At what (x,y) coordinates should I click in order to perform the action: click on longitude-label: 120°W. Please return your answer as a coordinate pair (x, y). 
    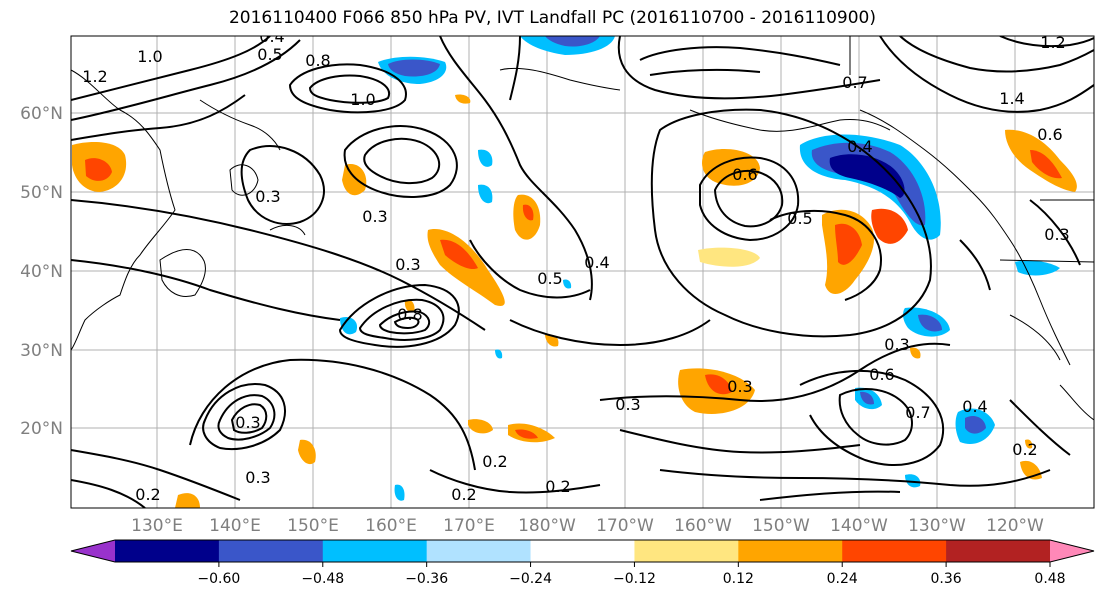
    Looking at the image, I should click on (1015, 526).